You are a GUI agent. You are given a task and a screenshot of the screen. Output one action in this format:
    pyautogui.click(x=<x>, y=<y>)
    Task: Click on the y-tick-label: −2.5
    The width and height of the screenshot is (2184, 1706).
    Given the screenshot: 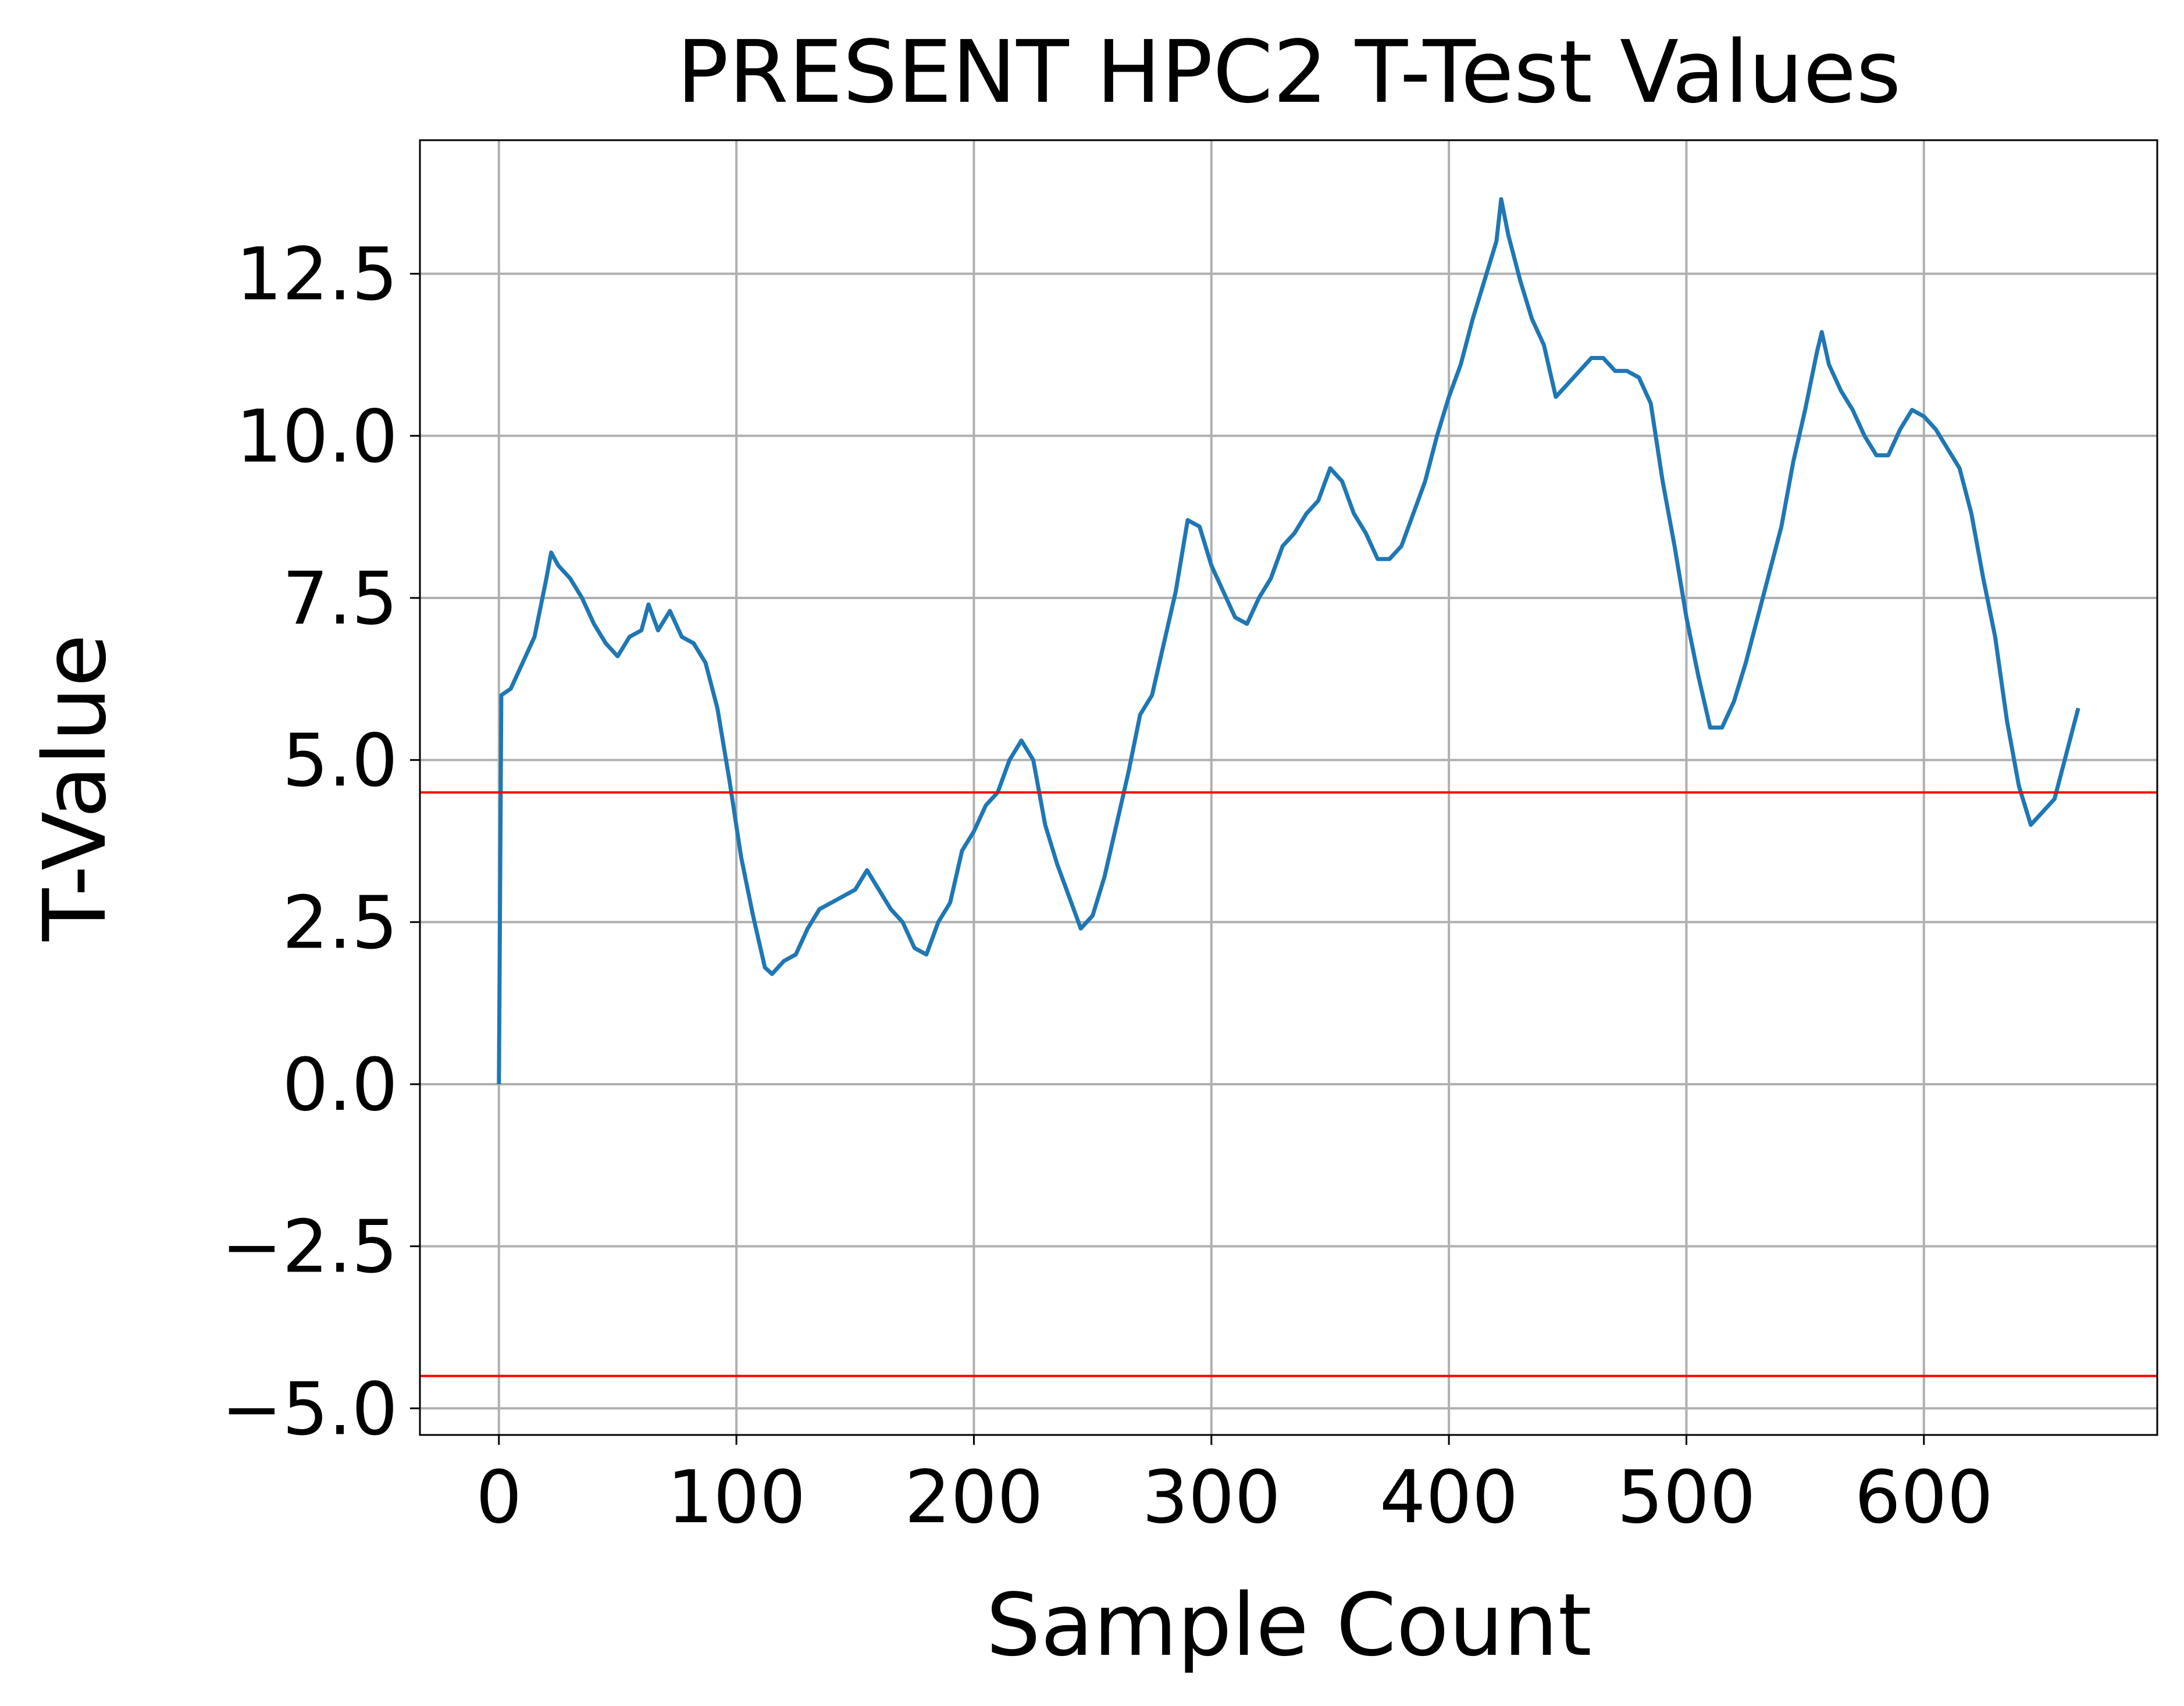 What is the action you would take?
    pyautogui.click(x=310, y=1247)
    